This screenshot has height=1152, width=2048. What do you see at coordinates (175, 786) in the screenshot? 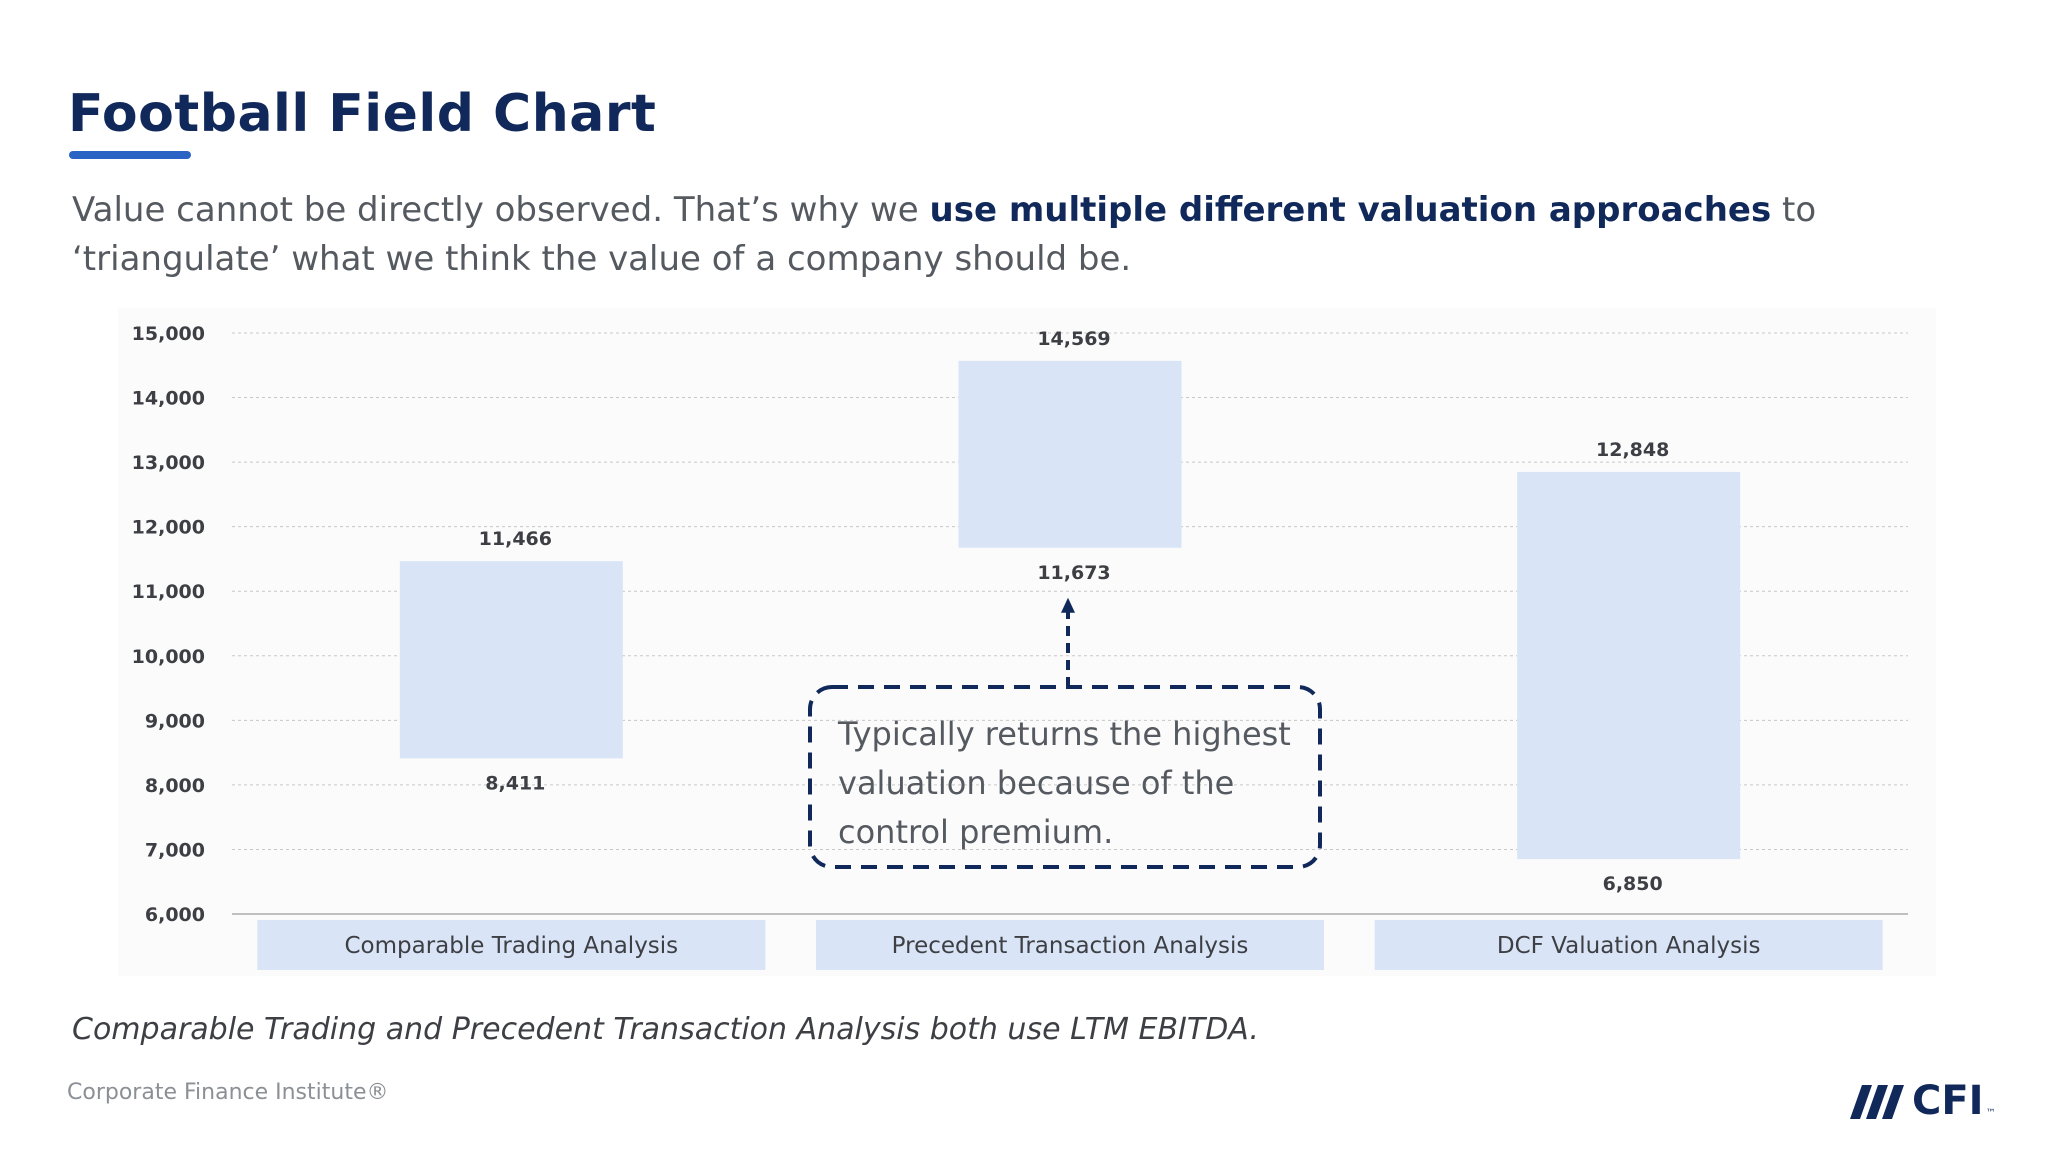
I see `y-tick-label: 8,000` at bounding box center [175, 786].